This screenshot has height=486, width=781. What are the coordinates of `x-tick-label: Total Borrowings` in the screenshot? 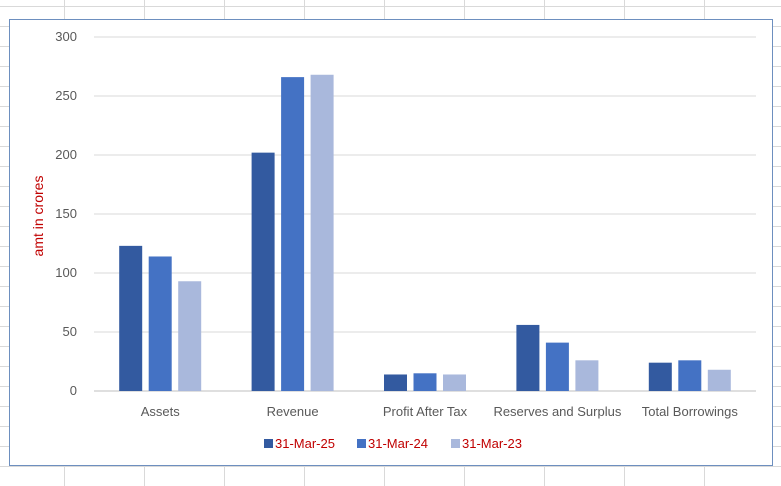 It's located at (690, 411).